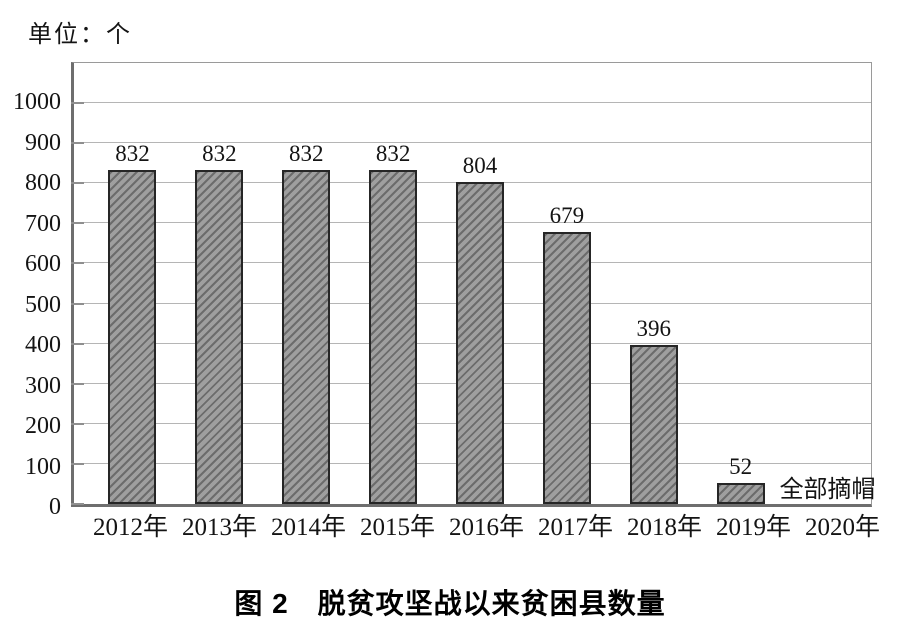 The width and height of the screenshot is (900, 636). What do you see at coordinates (219, 337) in the screenshot?
I see `bar-2013年` at bounding box center [219, 337].